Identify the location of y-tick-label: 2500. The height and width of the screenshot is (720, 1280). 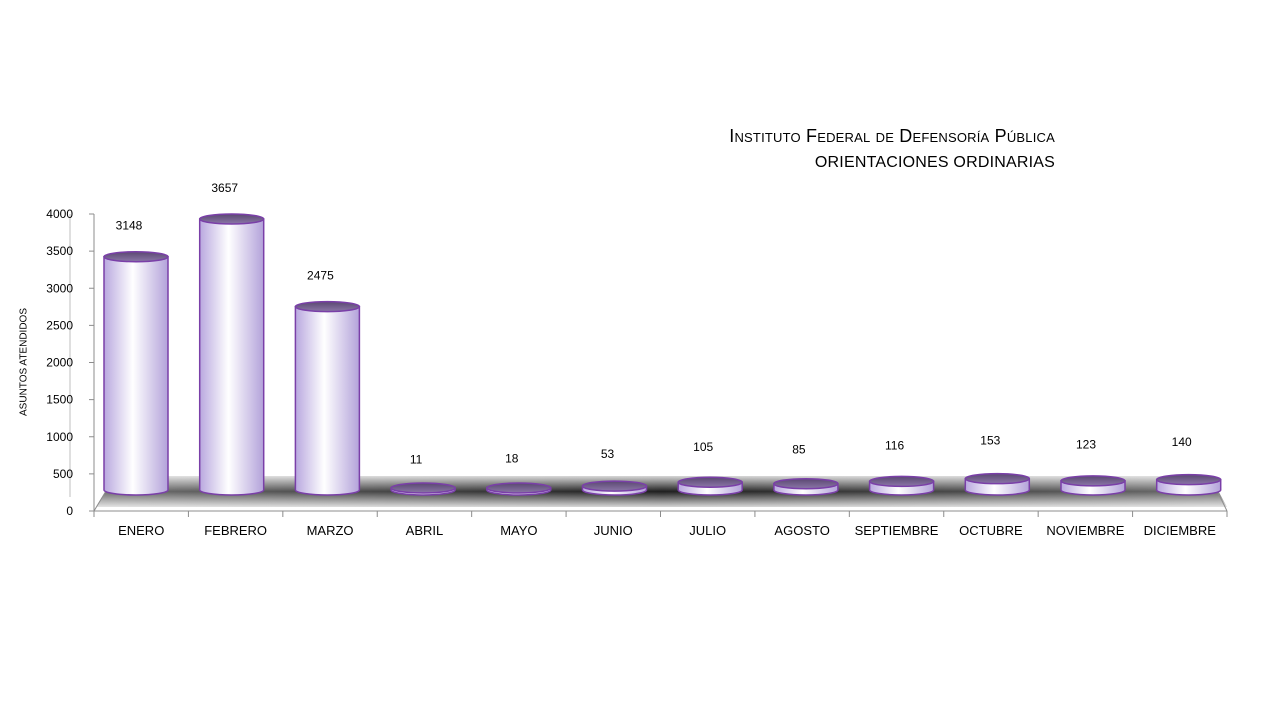
(59, 325).